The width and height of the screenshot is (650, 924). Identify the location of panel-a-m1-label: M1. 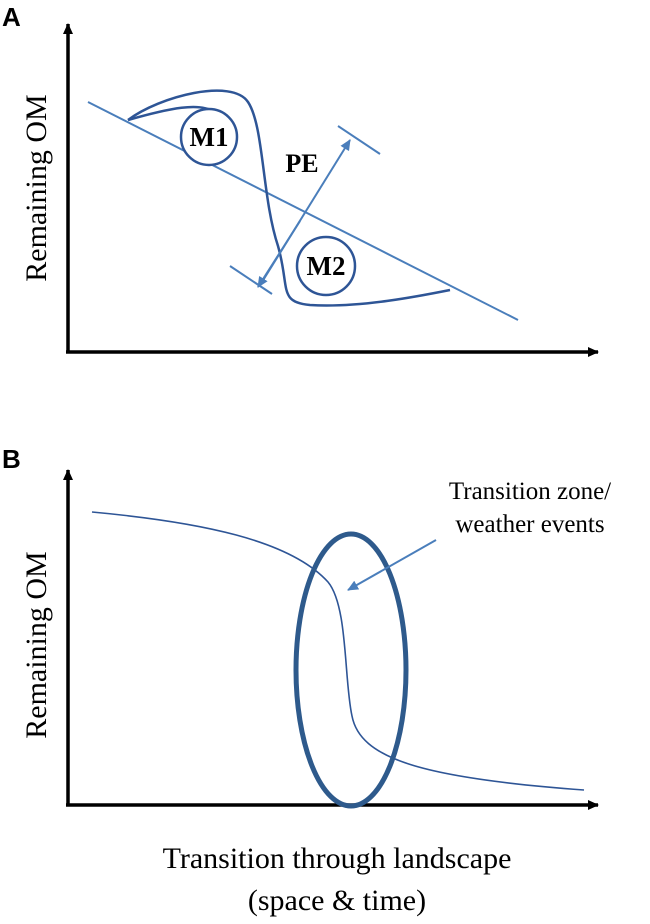
(209, 137).